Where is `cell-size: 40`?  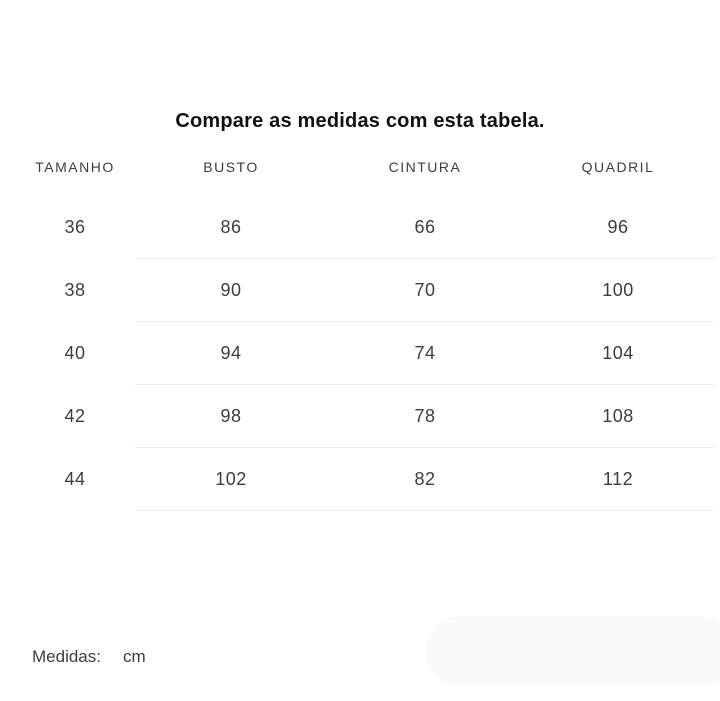
cell-size: 40 is located at coordinates (75, 353).